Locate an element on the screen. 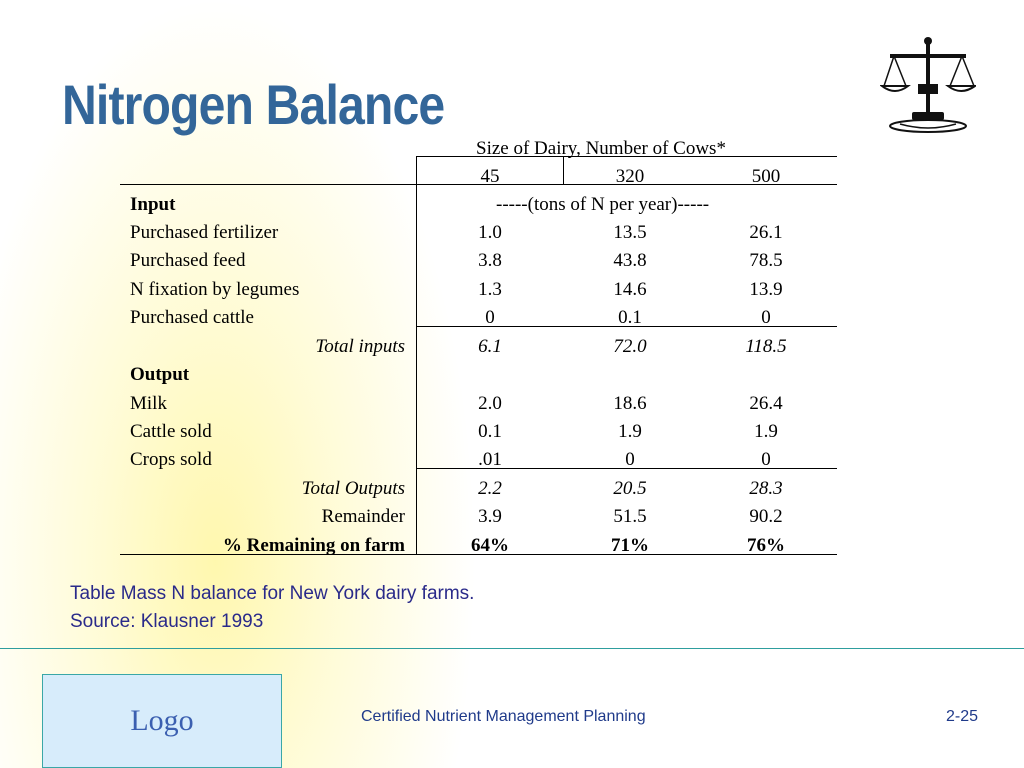  row-label: Crops sold is located at coordinates (171, 459).